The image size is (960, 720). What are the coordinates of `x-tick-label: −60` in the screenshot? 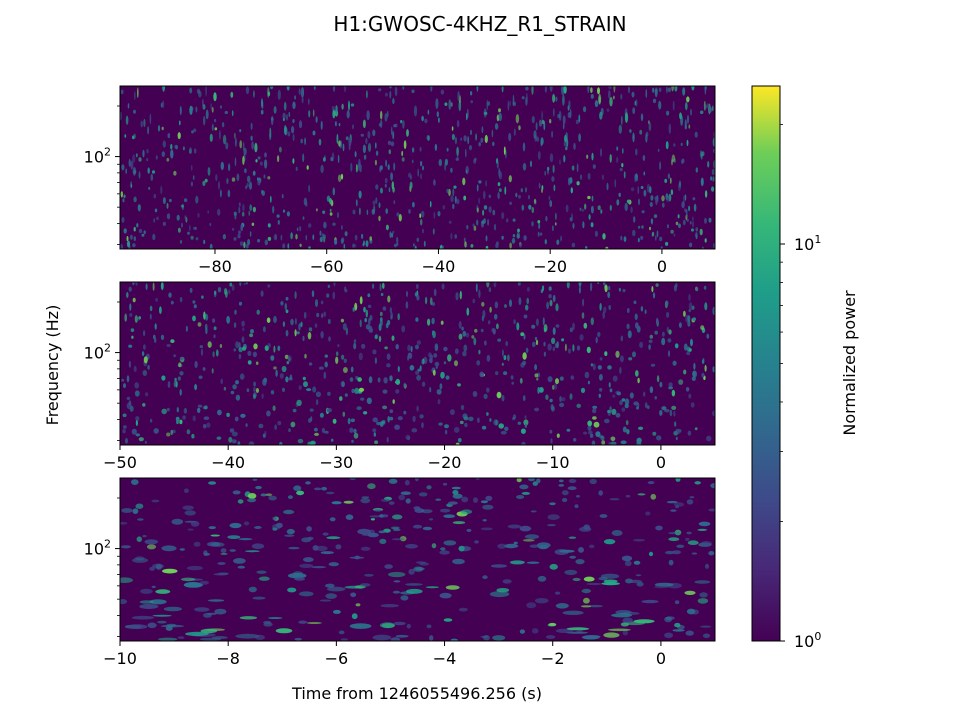 It's located at (327, 266).